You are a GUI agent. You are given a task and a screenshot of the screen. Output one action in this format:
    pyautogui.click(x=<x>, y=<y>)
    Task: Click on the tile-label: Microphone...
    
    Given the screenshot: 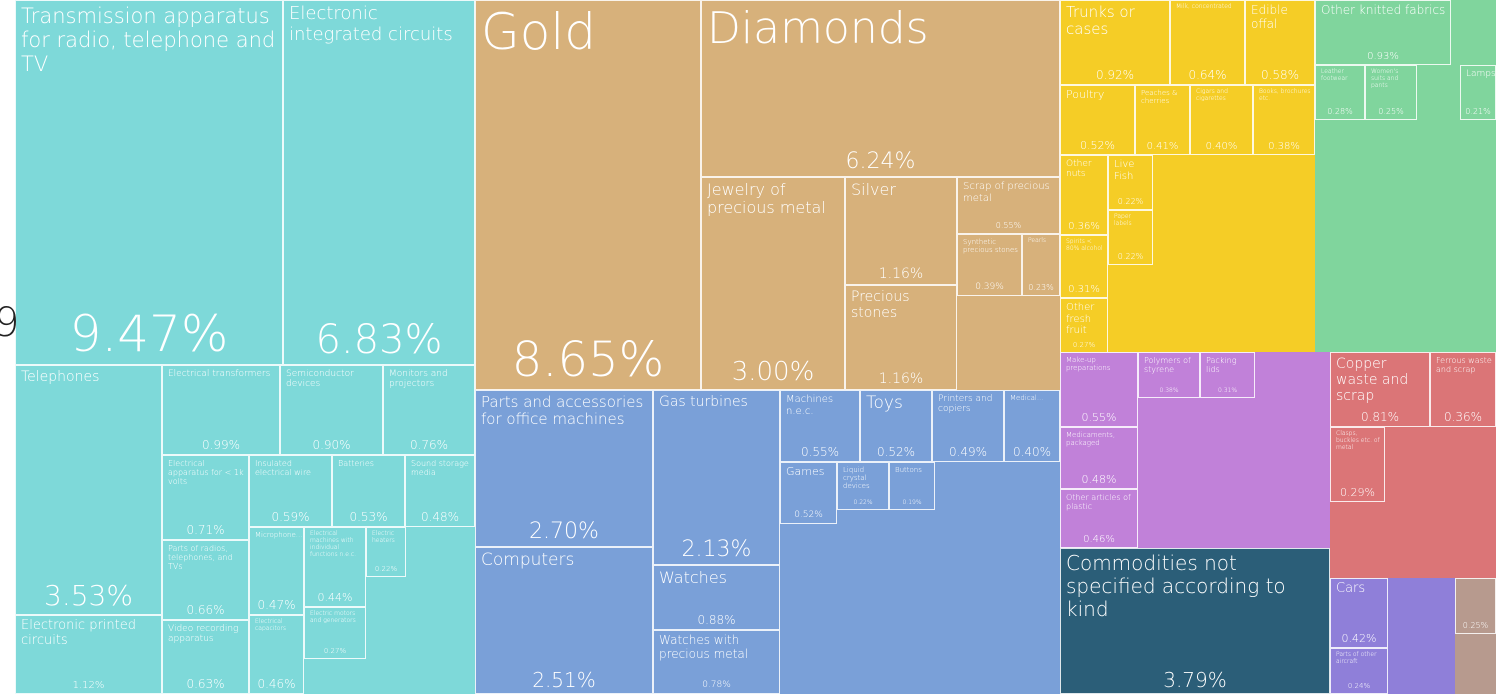 What is the action you would take?
    pyautogui.click(x=279, y=535)
    